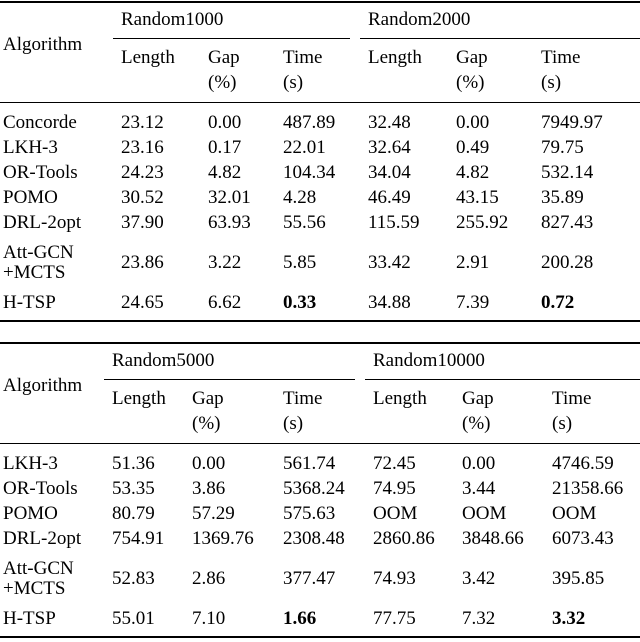  Describe the element at coordinates (300, 262) in the screenshot. I see `cell: 5.85` at that location.